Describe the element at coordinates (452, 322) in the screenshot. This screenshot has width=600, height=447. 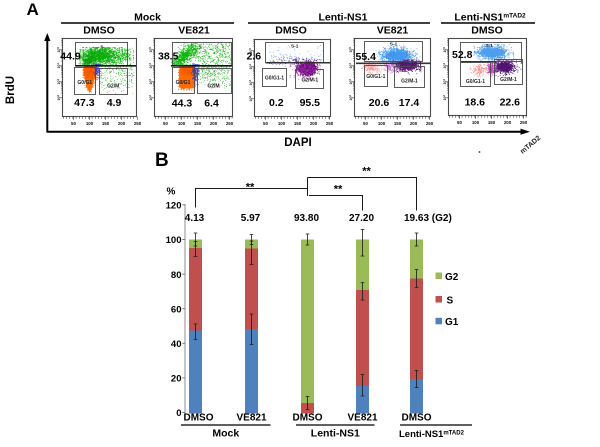
I see `svg-text: G1` at that location.